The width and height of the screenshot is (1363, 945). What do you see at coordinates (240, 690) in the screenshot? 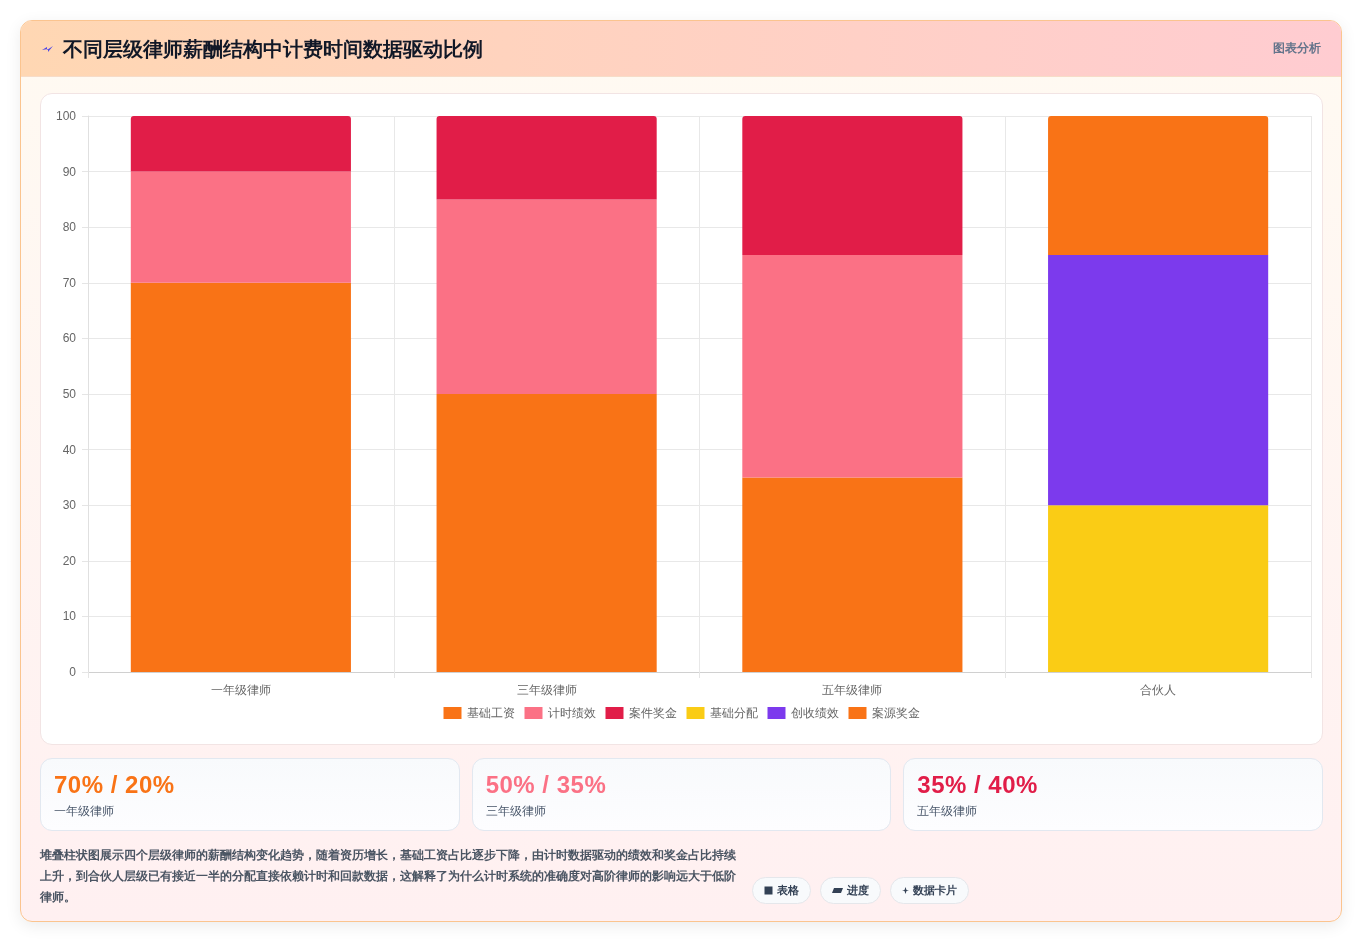
I see `x-tick-label: 一年级律师` at bounding box center [240, 690].